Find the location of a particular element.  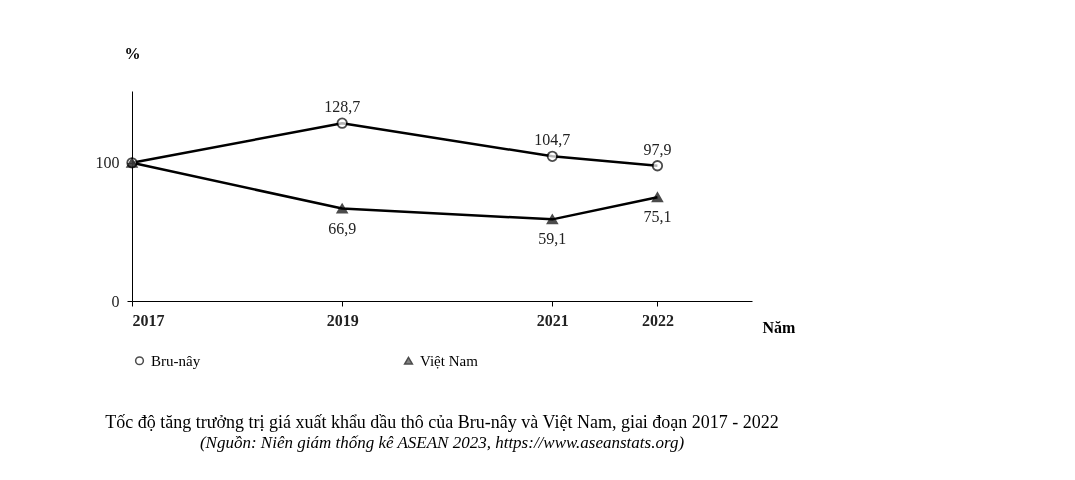

text: (Nguồn: Niên giám thống kê ASEAN 2023, https://www.aseanstats.org) is located at coordinates (442, 442).